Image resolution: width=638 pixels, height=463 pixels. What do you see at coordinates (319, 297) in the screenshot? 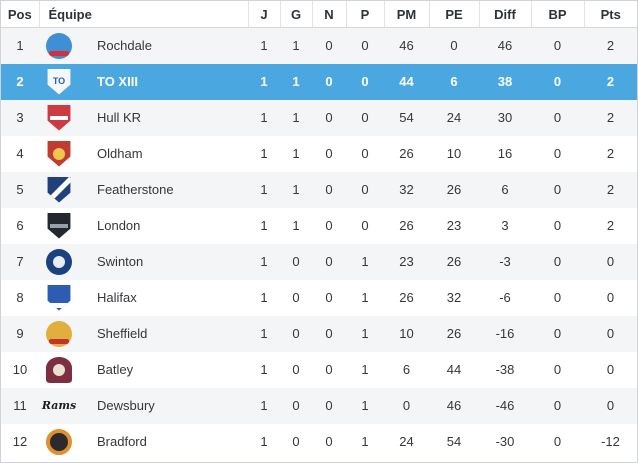
I see `table-row: 8 Halifax 1 0 0 1 26 32 -6 0 0` at bounding box center [319, 297].